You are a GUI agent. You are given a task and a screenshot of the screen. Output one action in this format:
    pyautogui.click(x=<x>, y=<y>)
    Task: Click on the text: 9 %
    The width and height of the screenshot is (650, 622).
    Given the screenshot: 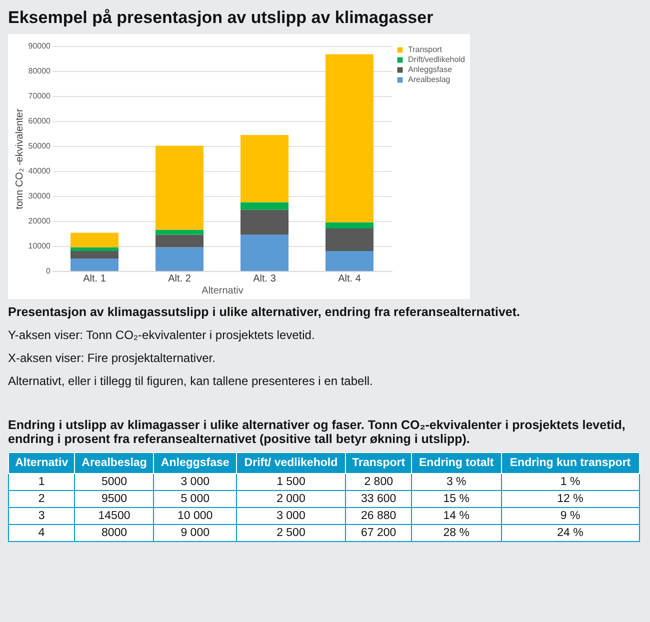 What is the action you would take?
    pyautogui.click(x=570, y=516)
    